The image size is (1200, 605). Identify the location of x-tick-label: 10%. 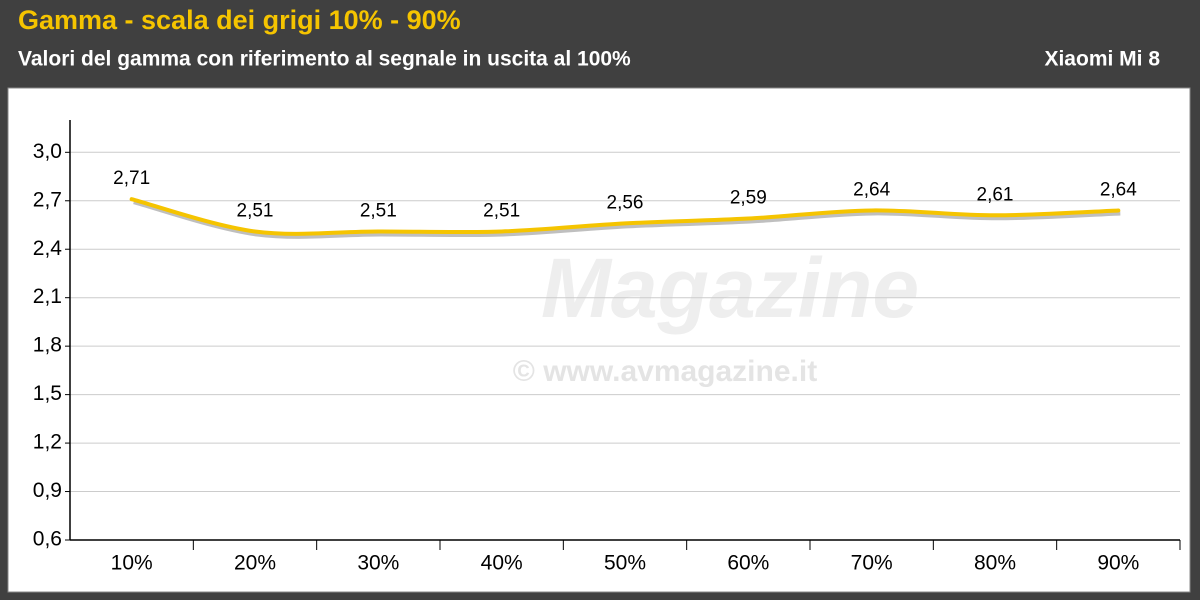
(132, 563).